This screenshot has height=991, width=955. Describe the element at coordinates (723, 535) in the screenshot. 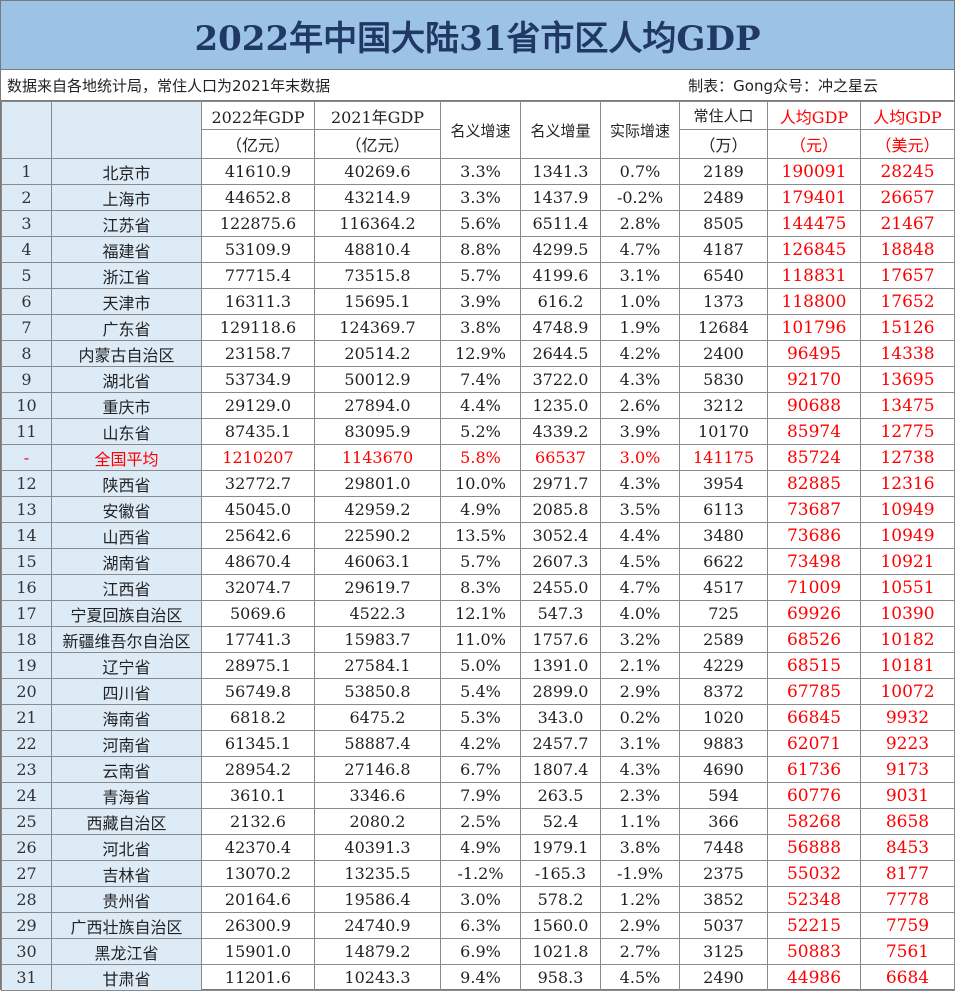

I see `cell-population: 3480` at that location.